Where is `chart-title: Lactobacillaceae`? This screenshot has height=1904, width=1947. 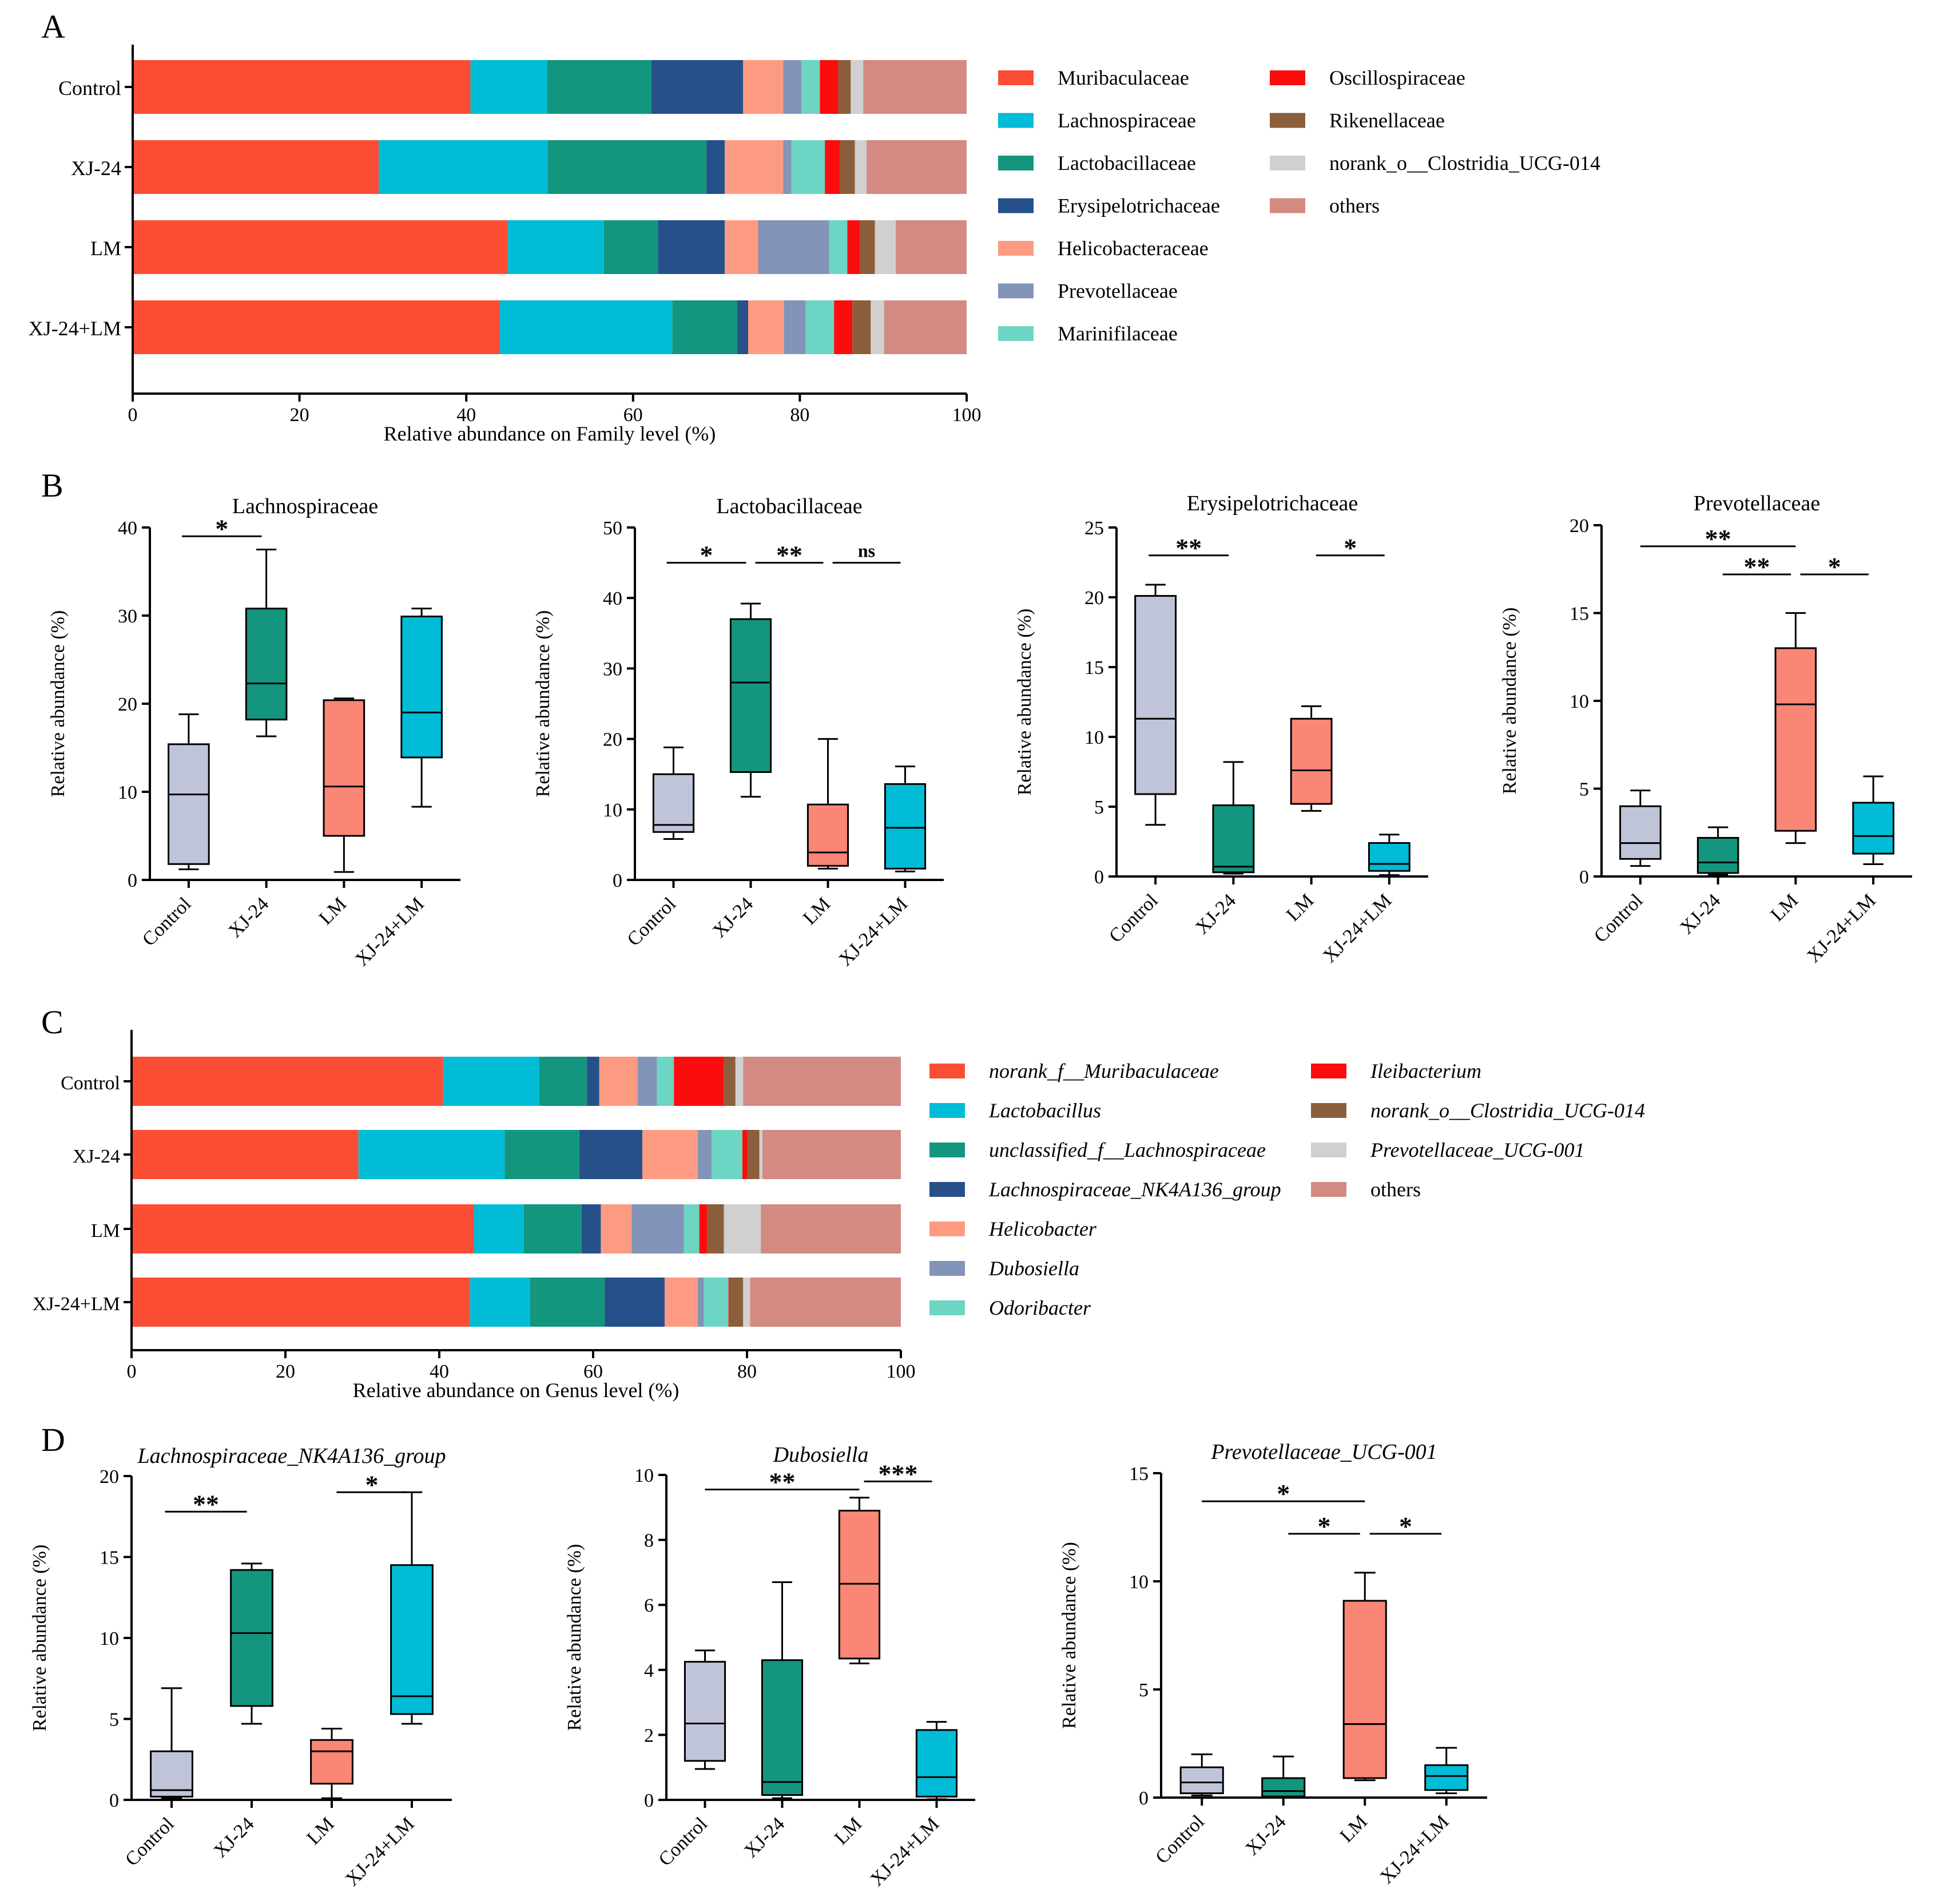 chart-title: Lactobacillaceae is located at coordinates (789, 506).